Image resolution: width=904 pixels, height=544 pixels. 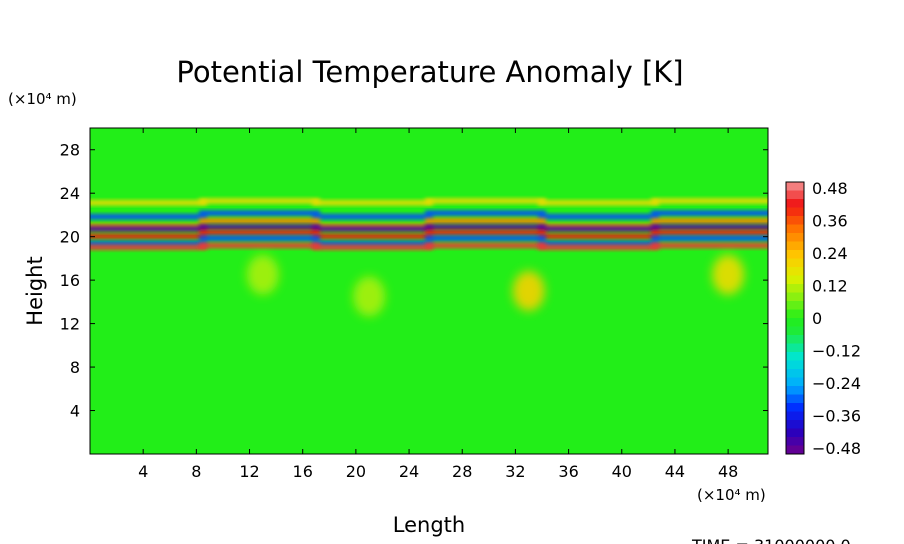 What do you see at coordinates (75, 411) in the screenshot?
I see `y-tick-label: 4` at bounding box center [75, 411].